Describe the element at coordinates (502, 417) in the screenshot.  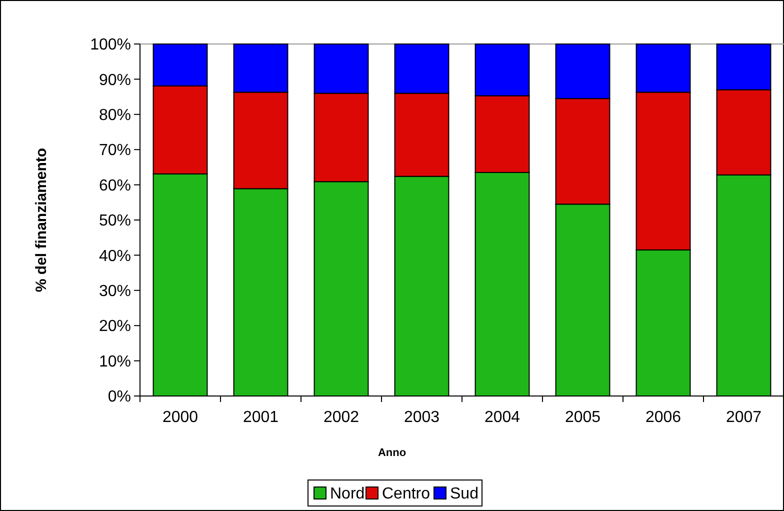
I see `x-tick-label: 2004` at that location.